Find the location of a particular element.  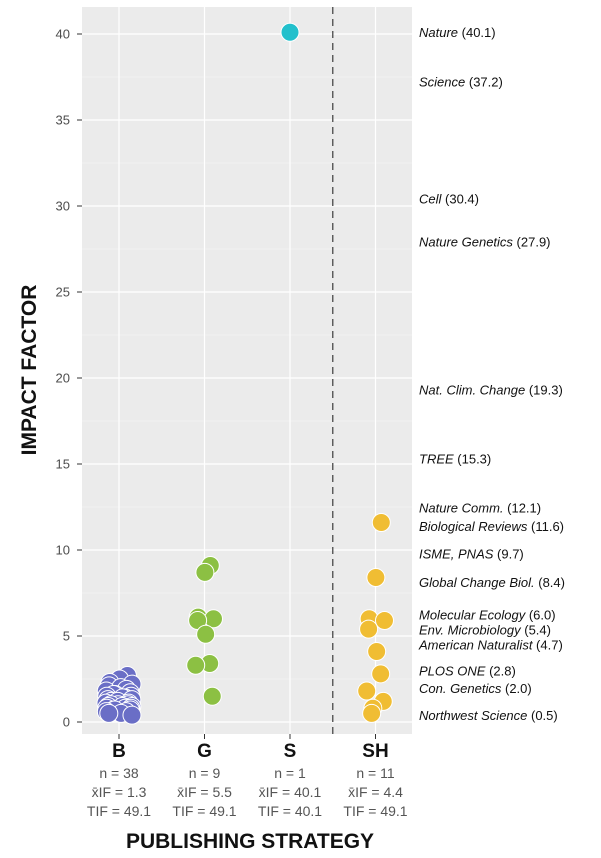

y-tick-label: 25 is located at coordinates (63, 292).